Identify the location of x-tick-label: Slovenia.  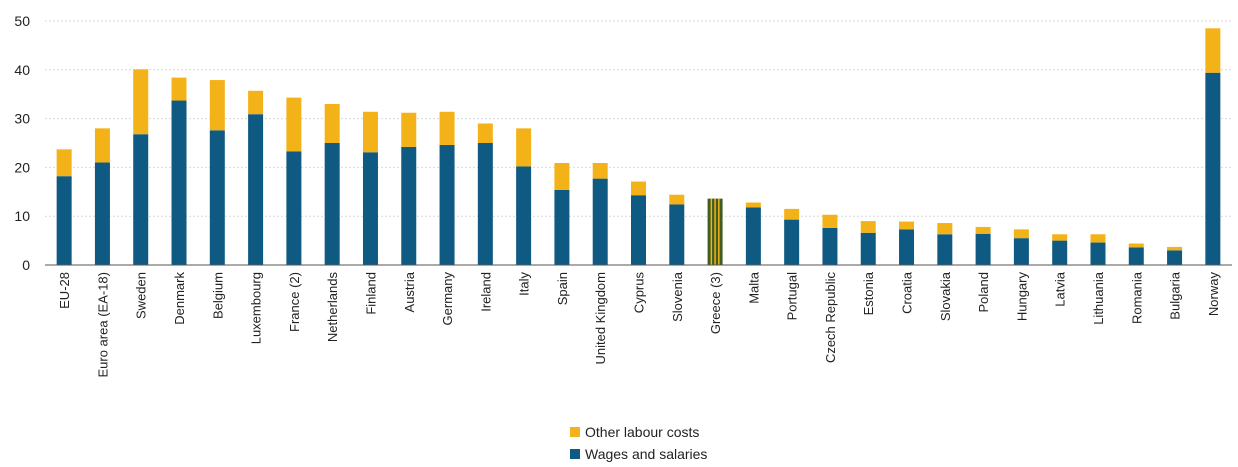
(677, 296).